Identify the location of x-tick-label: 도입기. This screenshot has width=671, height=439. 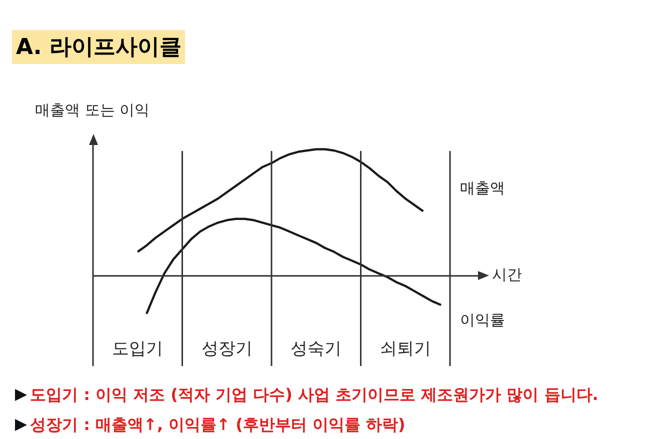
(138, 349).